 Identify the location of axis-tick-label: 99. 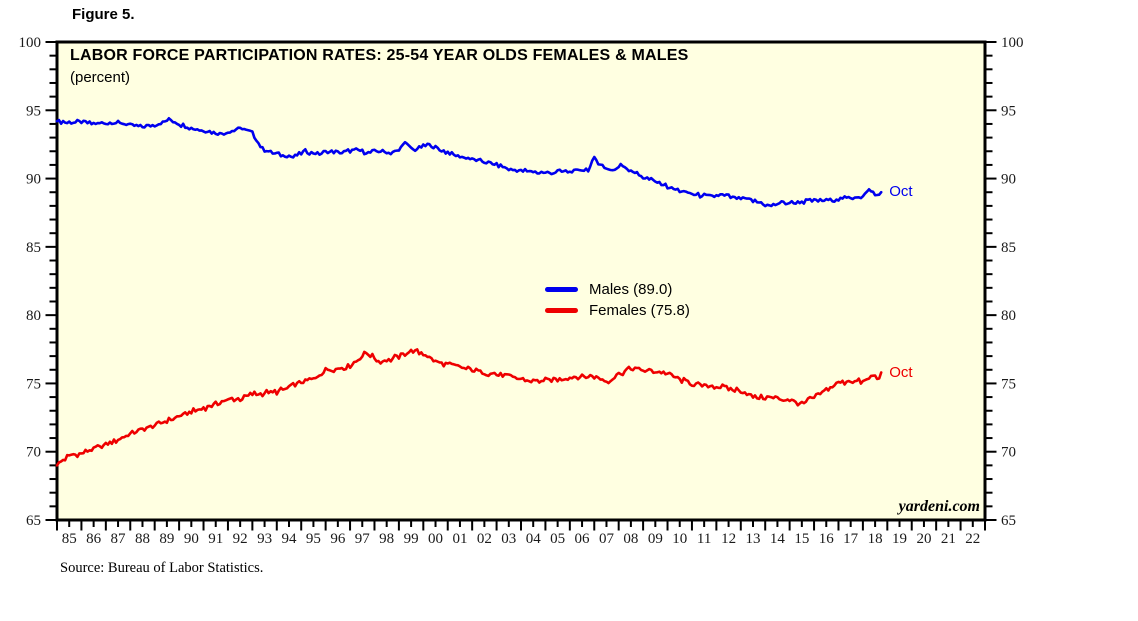
(411, 539).